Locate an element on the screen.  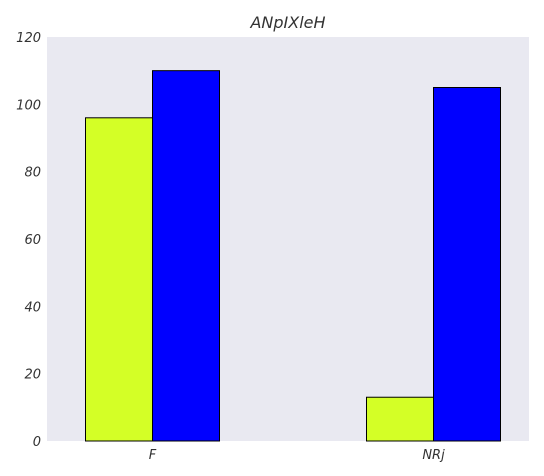
bar-series-2-F is located at coordinates (186, 256).